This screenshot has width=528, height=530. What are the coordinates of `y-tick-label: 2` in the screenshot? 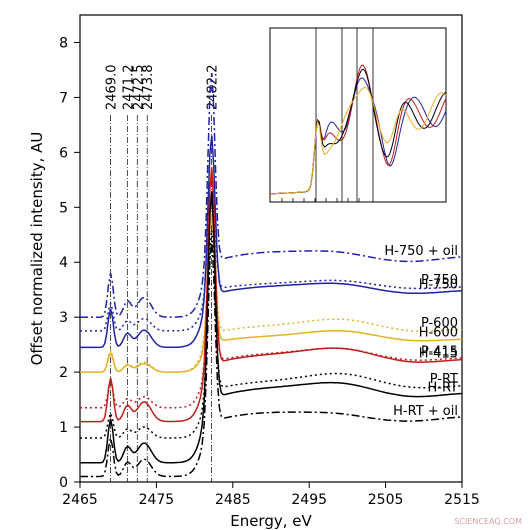 It's located at (63, 373).